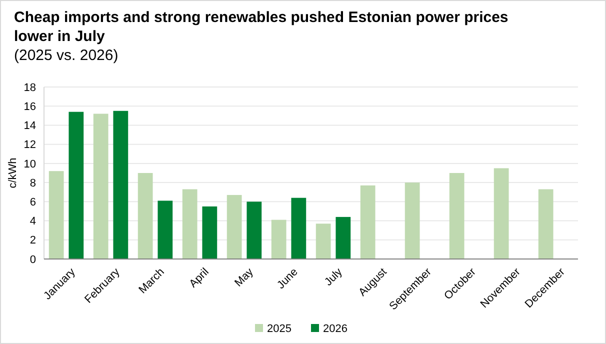  Describe the element at coordinates (30, 88) in the screenshot. I see `y-tick-label: 18` at that location.